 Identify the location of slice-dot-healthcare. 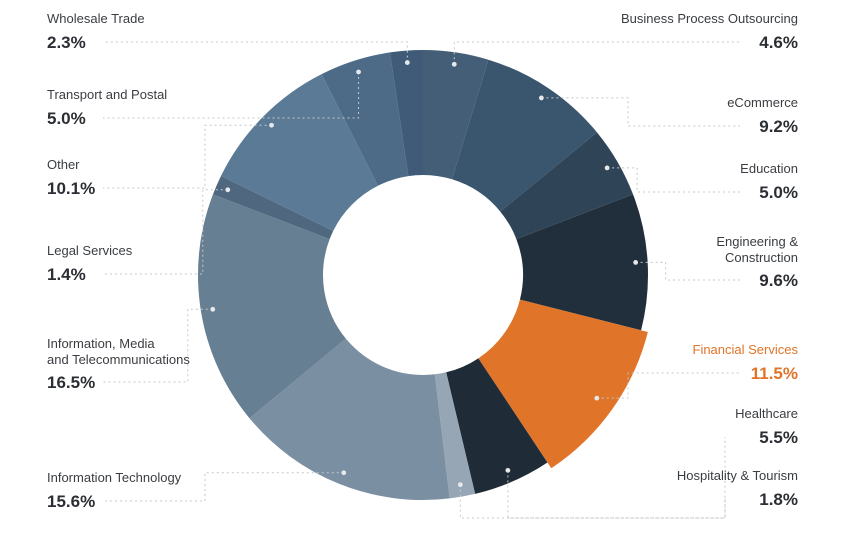
(508, 470).